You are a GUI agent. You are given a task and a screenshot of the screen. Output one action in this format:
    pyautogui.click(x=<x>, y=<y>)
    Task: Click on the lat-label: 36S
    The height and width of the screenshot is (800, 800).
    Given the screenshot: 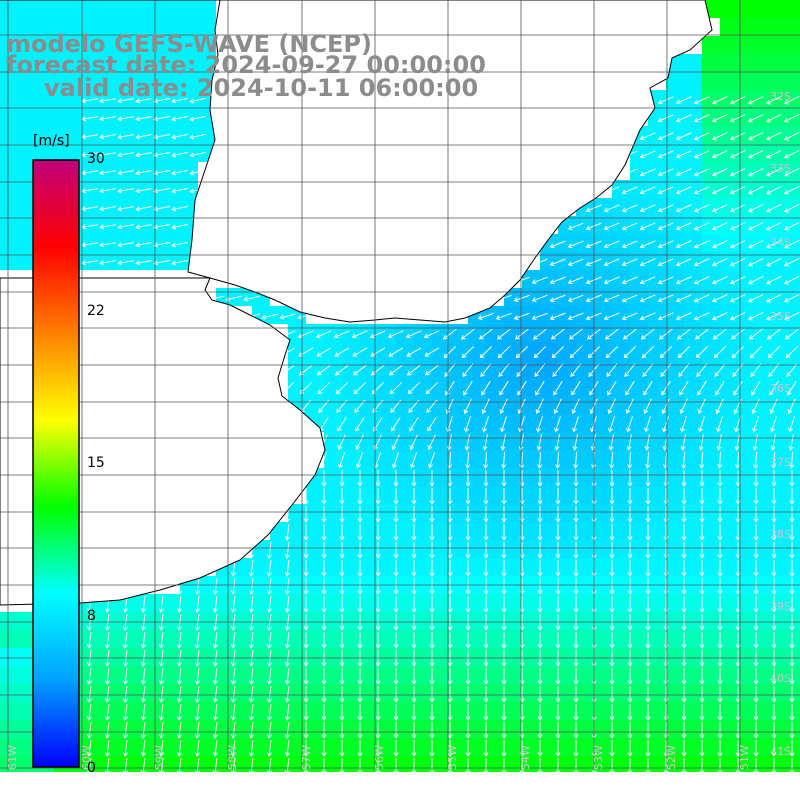 What is the action you would take?
    pyautogui.click(x=780, y=388)
    